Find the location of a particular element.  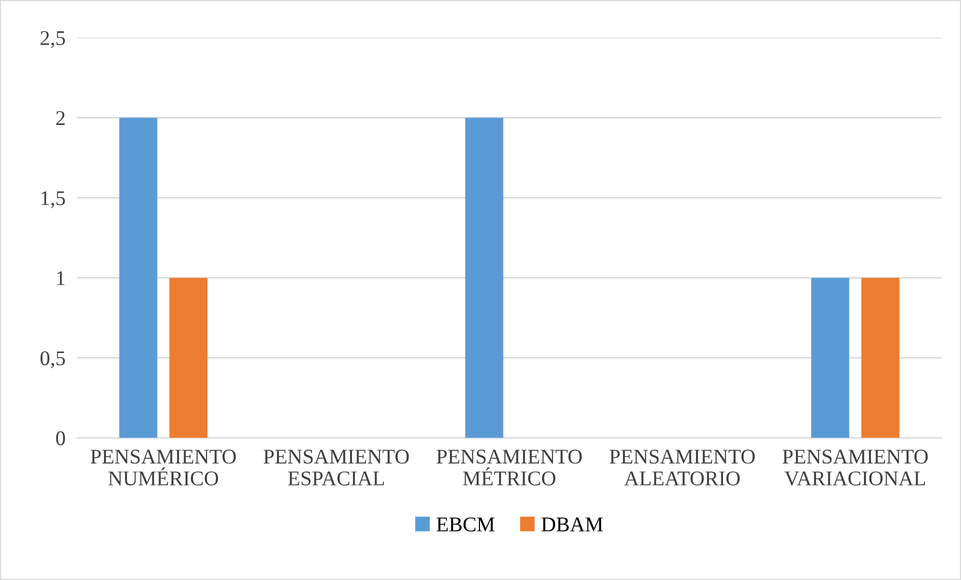

x-tick-label: PENSAMIENTO VARIACIONAL is located at coordinates (855, 468).